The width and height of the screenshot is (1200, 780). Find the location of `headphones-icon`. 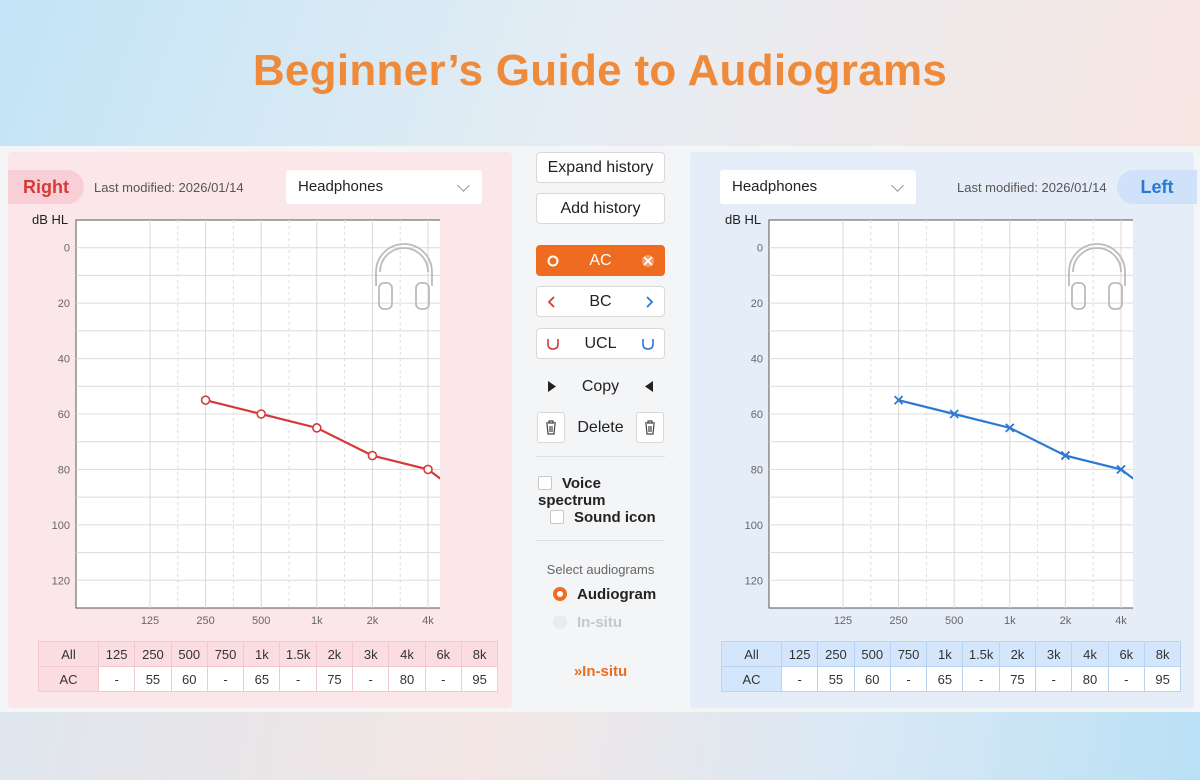

headphones-icon is located at coordinates (1097, 276).